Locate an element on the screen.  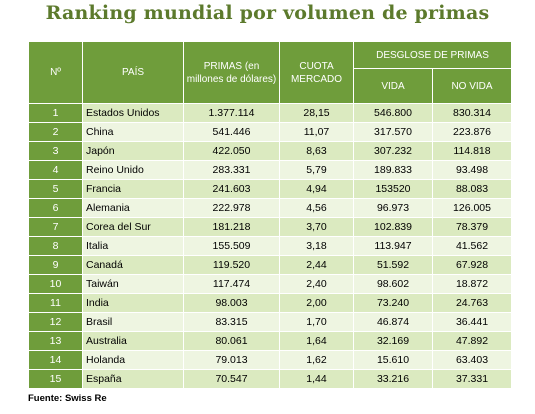
cell-life: 317.570 is located at coordinates (393, 132).